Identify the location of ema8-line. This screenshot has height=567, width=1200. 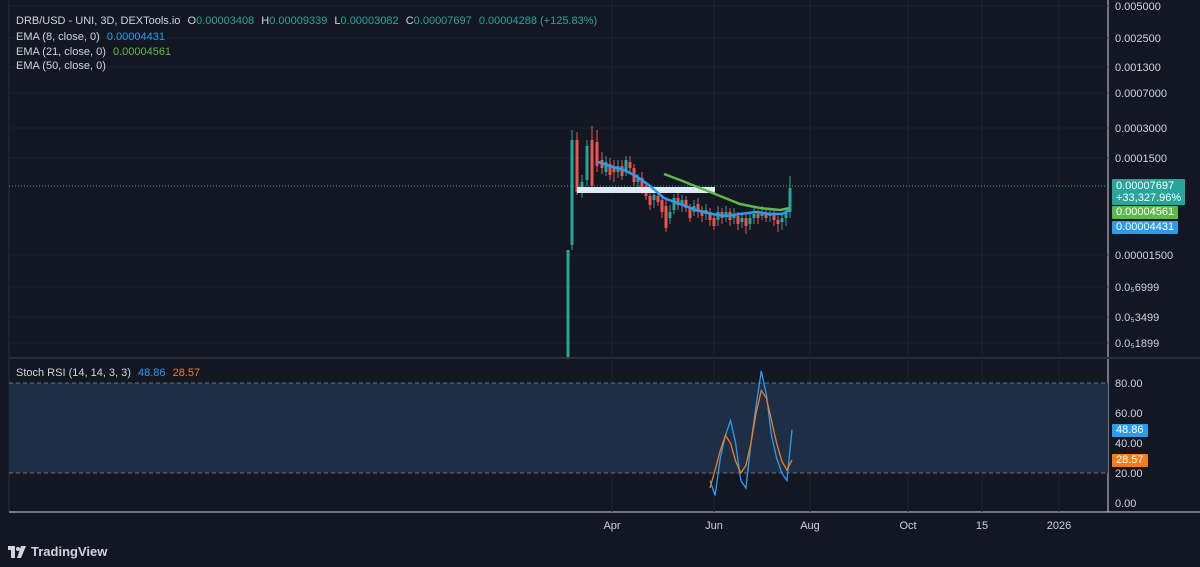
(694, 189).